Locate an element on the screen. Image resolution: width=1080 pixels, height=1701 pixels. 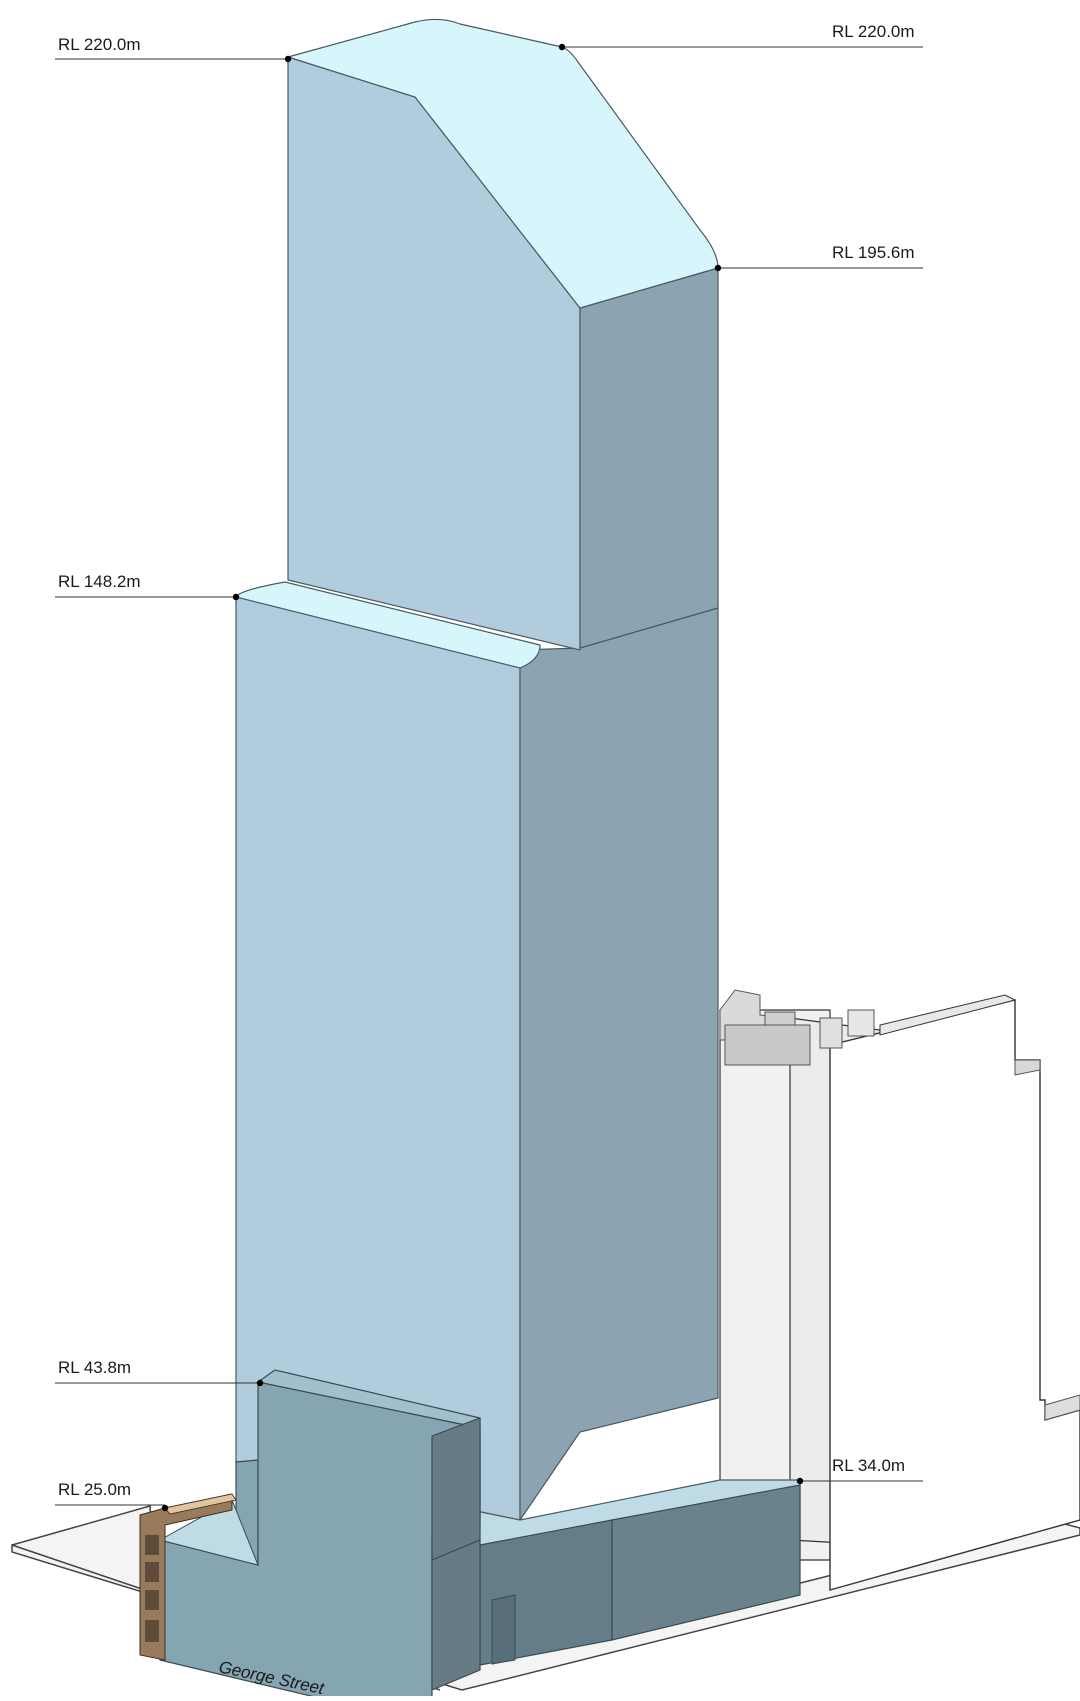
level-label: RL 43.8m is located at coordinates (94, 1367).